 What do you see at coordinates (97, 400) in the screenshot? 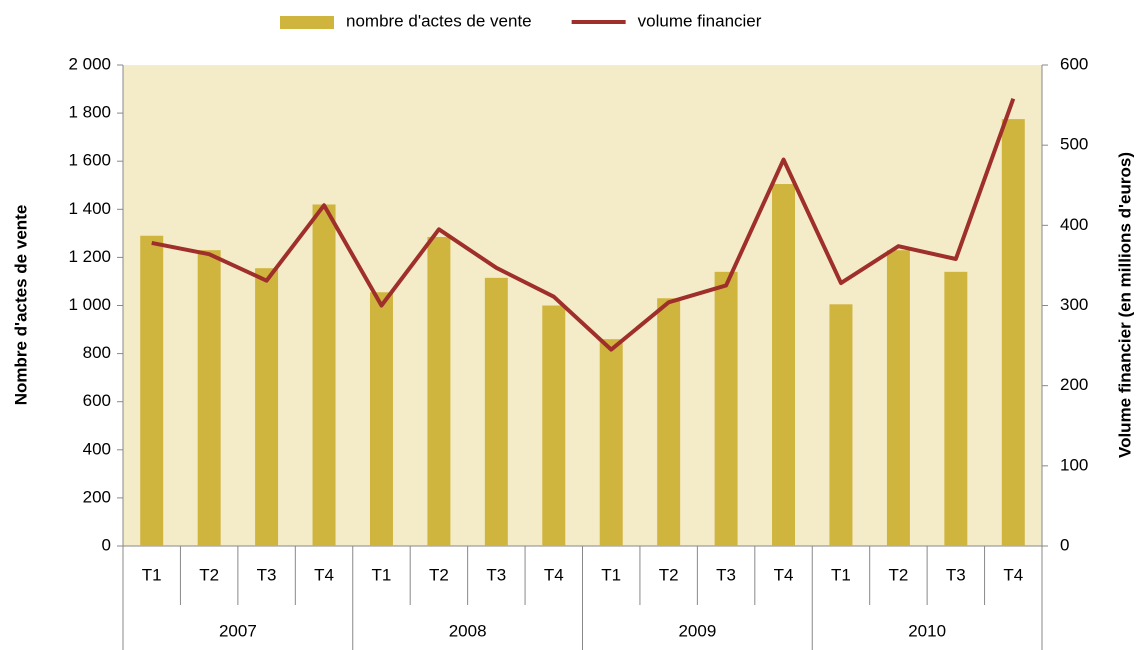
I see `y-tick-label: 600` at bounding box center [97, 400].